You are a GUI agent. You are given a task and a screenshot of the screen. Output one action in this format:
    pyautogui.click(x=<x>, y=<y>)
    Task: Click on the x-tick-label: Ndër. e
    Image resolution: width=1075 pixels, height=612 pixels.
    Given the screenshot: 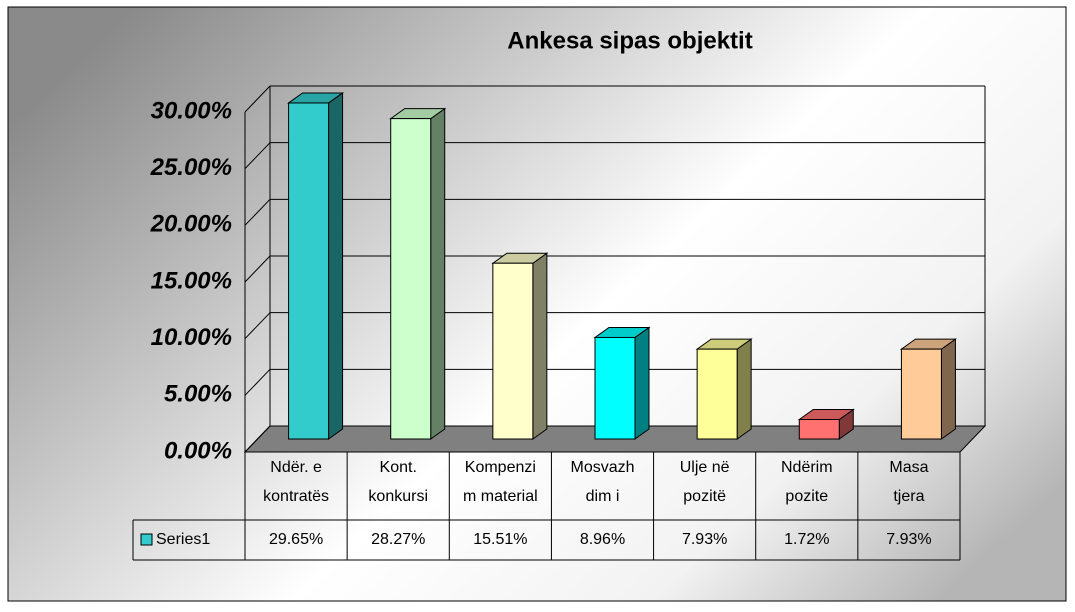 What is the action you would take?
    pyautogui.click(x=296, y=467)
    